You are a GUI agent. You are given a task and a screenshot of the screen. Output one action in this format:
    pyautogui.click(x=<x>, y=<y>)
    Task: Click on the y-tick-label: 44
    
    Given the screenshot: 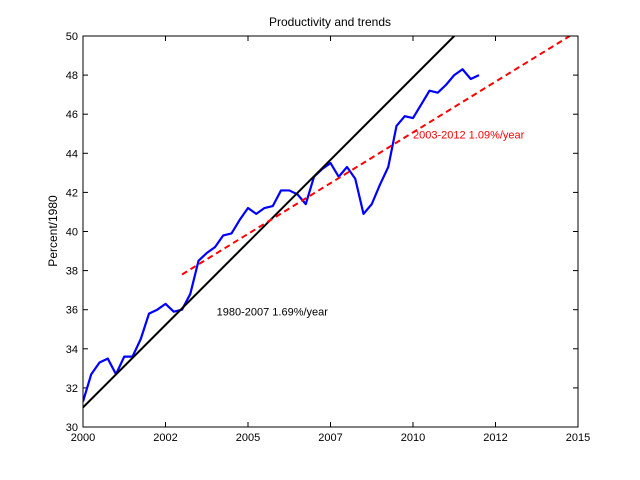 What is the action you would take?
    pyautogui.click(x=72, y=154)
    